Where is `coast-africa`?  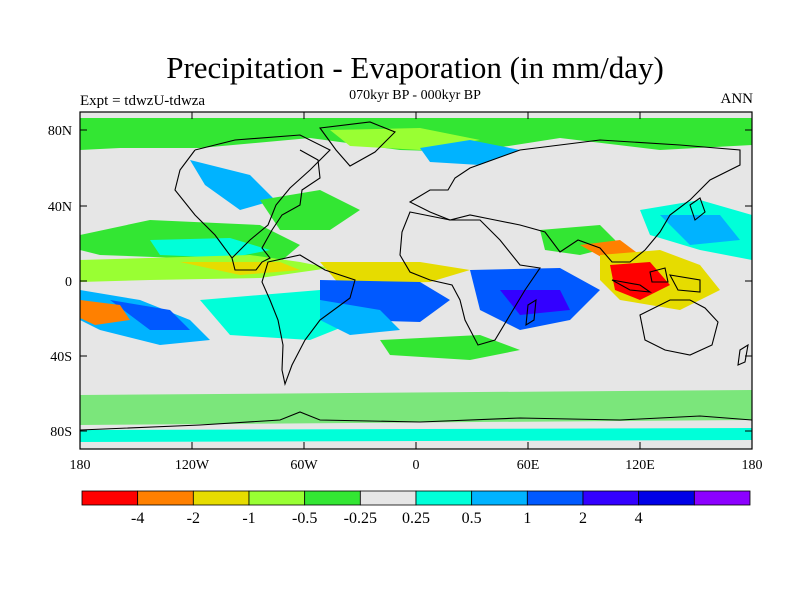 coast-africa is located at coordinates (470, 278).